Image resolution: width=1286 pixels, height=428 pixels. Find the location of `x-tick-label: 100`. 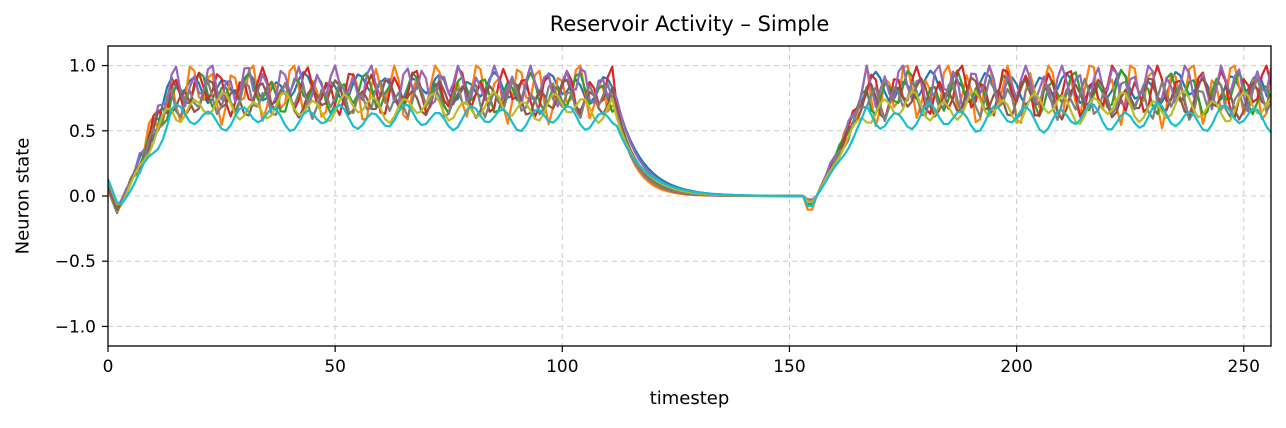

x-tick-label: 100 is located at coordinates (562, 367).